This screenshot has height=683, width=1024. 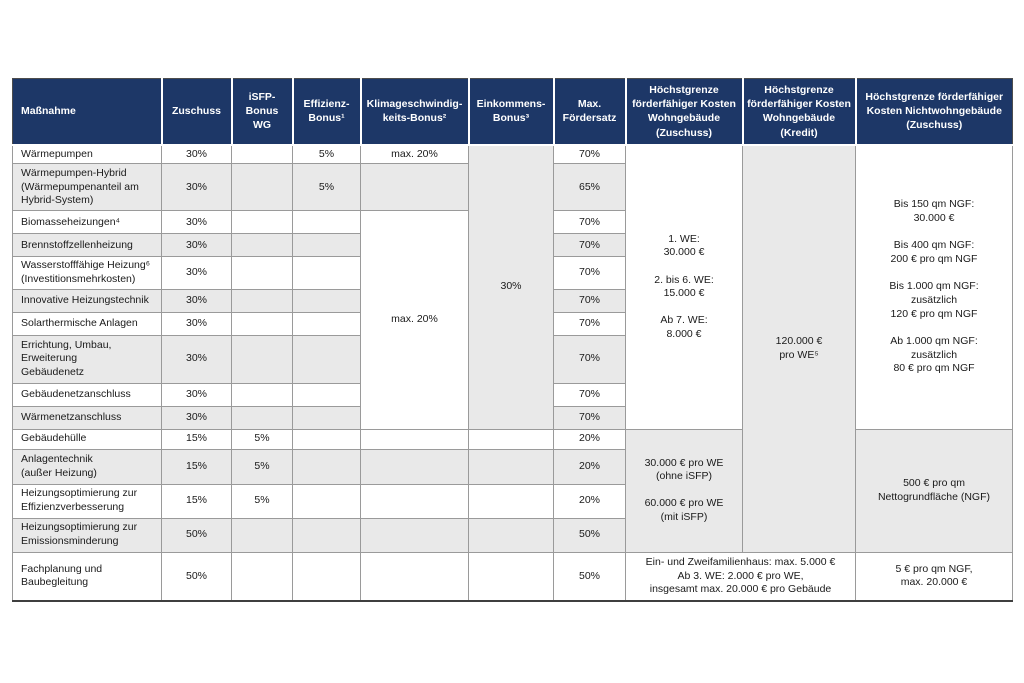 I want to click on col-header-massnahme: Maßnahme, so click(x=87, y=112).